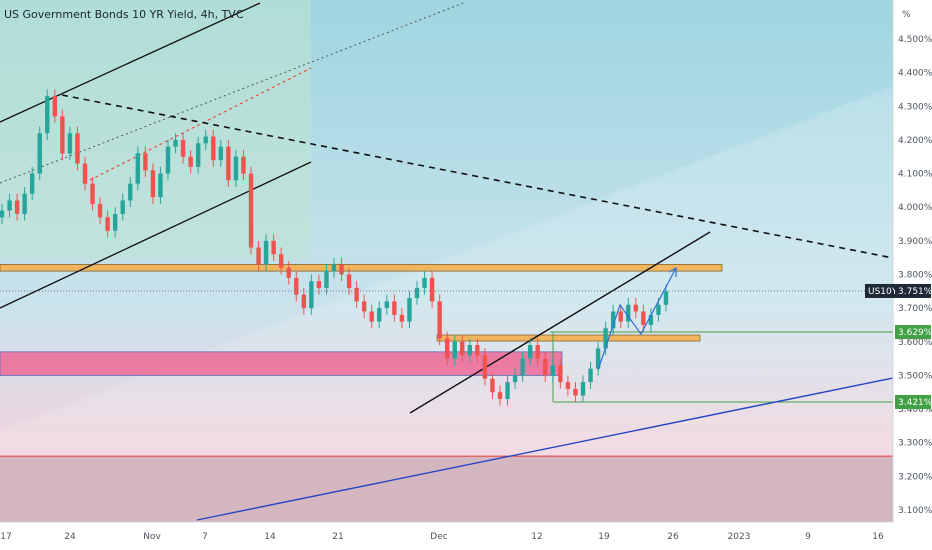 The height and width of the screenshot is (550, 932). Describe the element at coordinates (70, 537) in the screenshot. I see `x-tick-label: 24` at that location.